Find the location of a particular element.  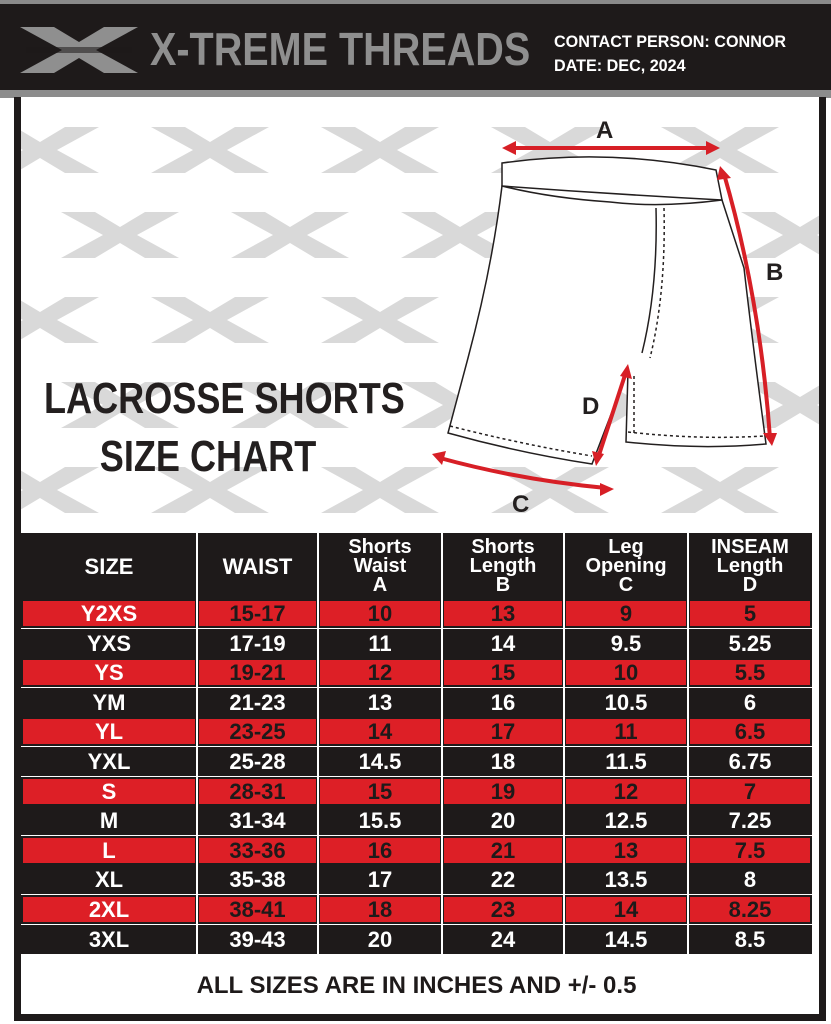

table-row: L 33-36 16 21 13 7.5 is located at coordinates (416, 850).